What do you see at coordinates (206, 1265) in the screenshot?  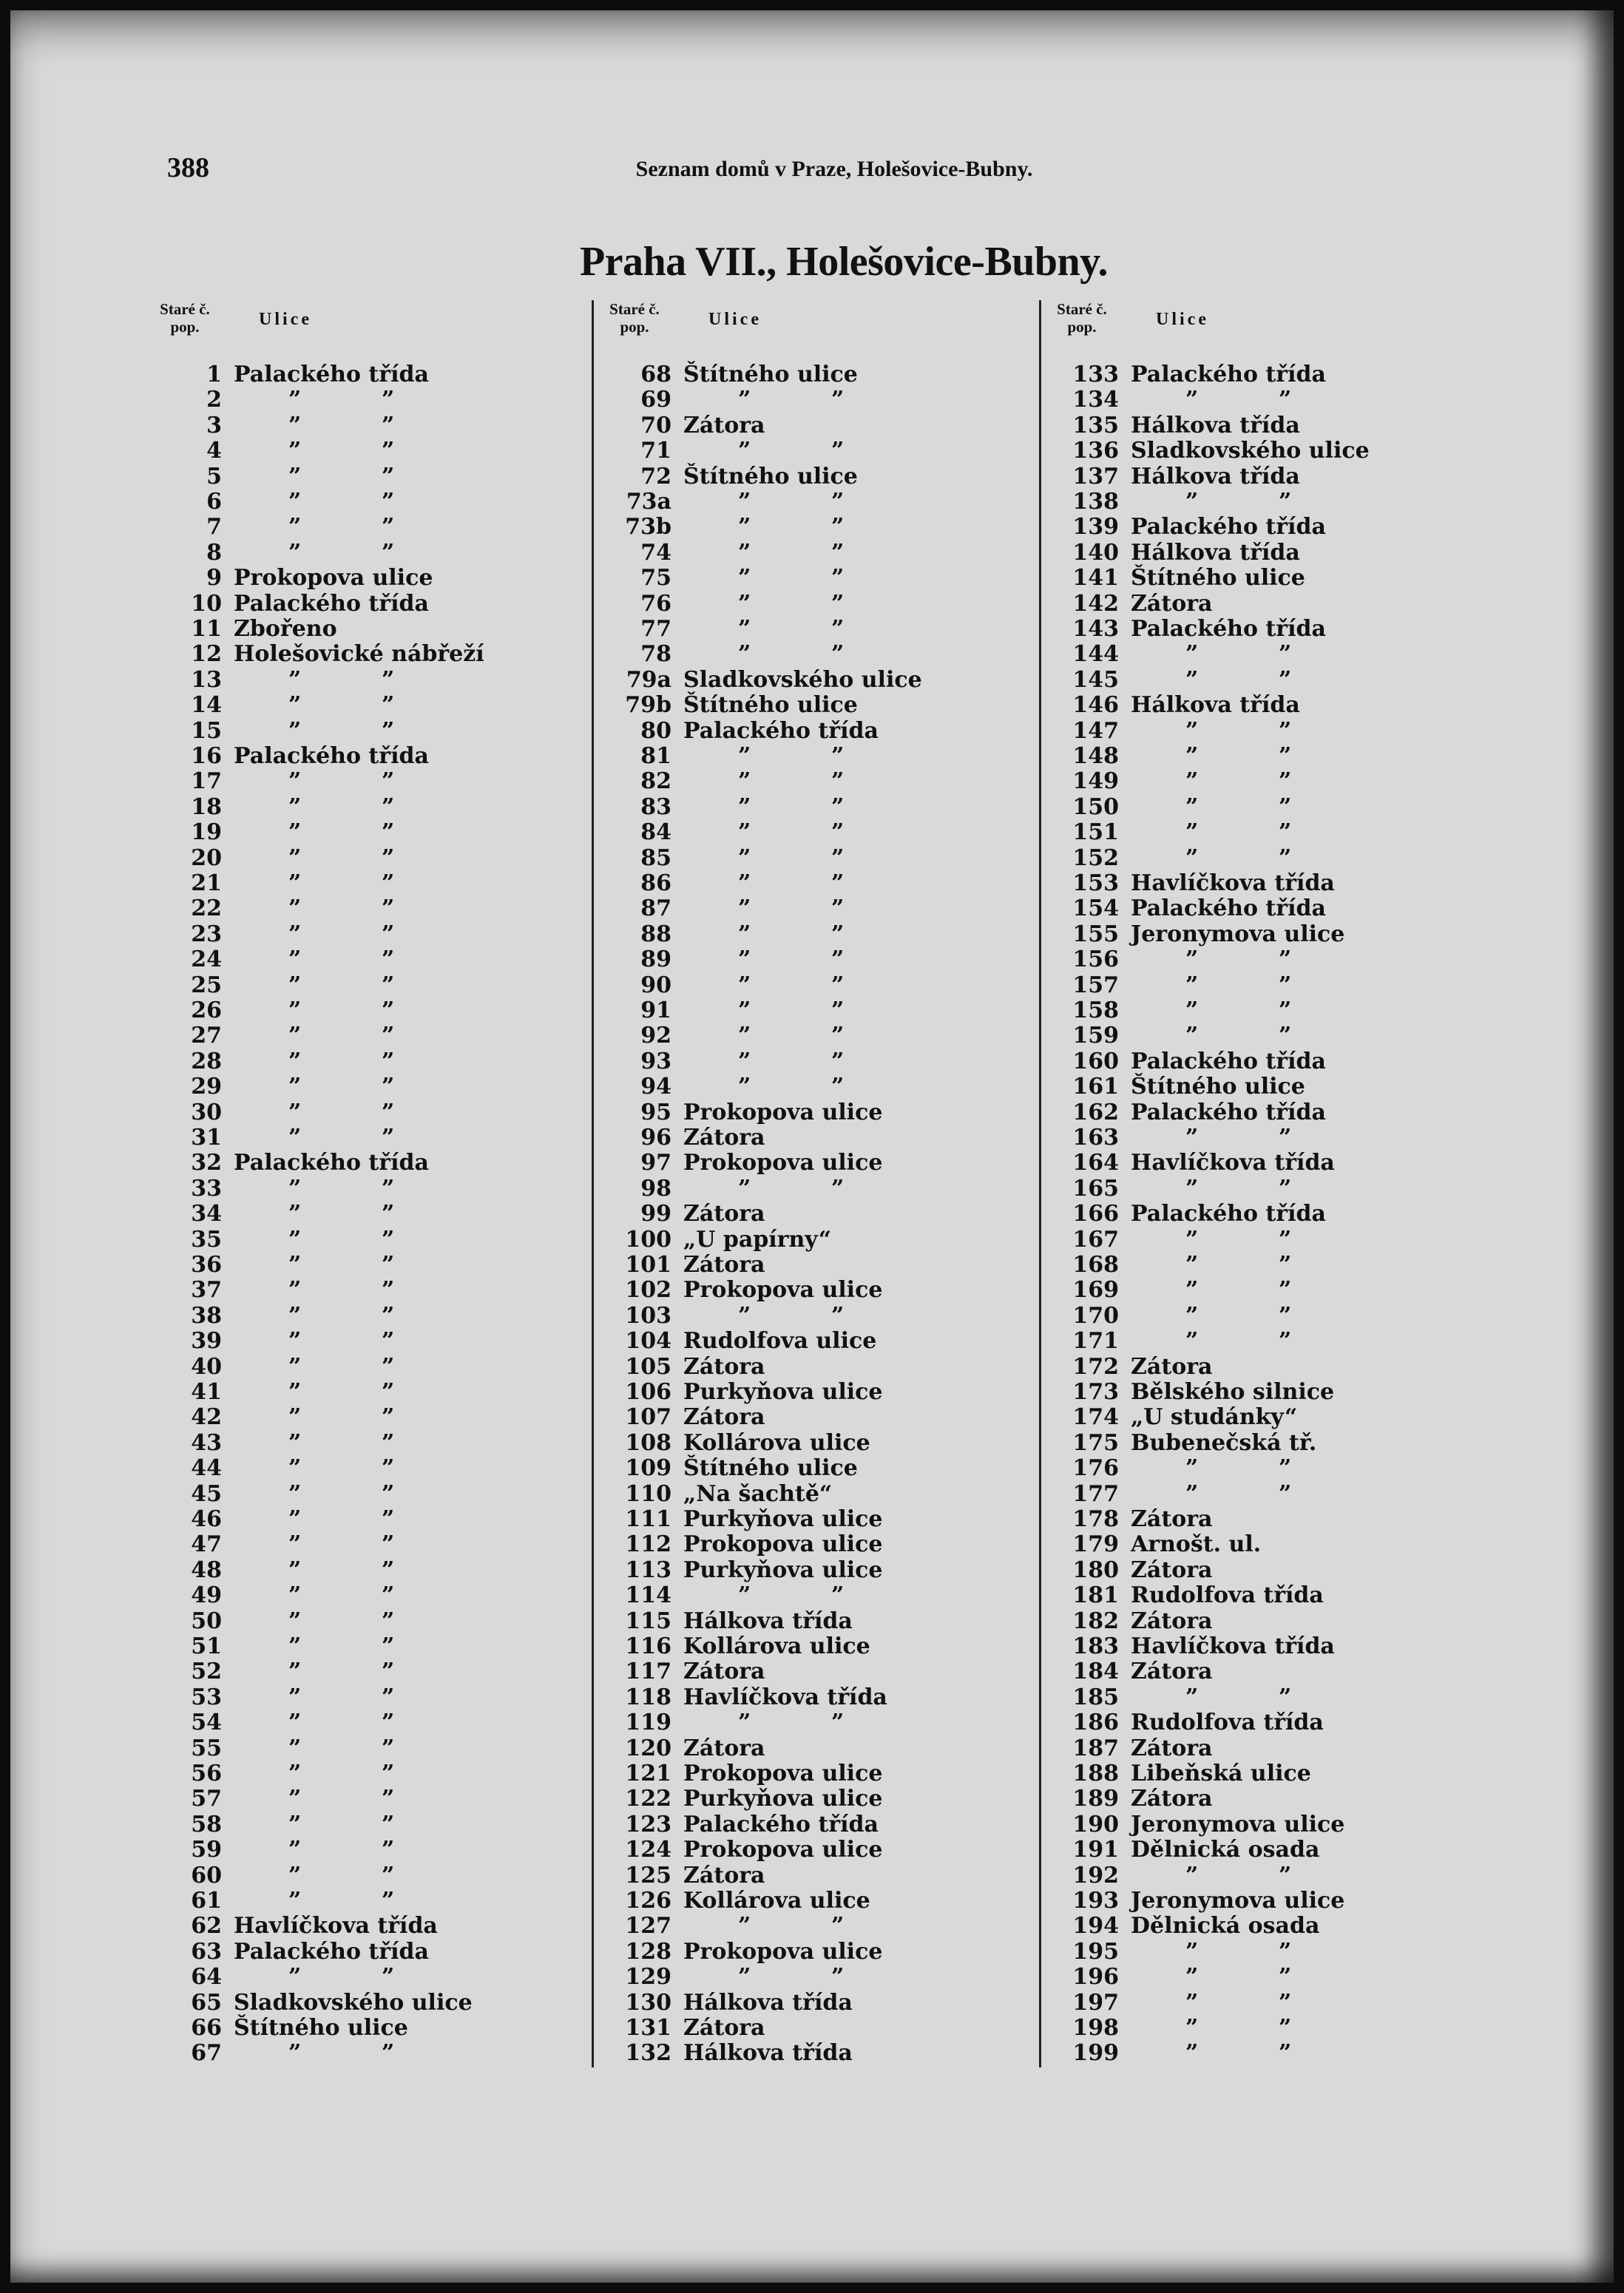 I see `house-number: 36` at bounding box center [206, 1265].